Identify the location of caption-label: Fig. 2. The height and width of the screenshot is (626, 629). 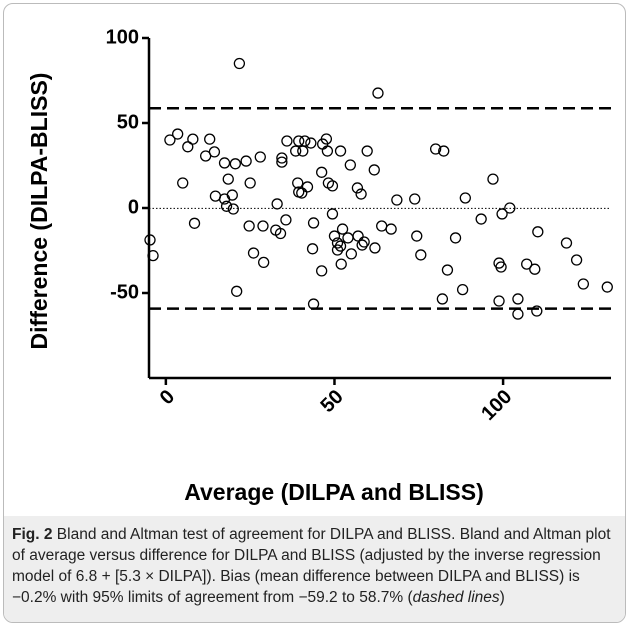
(32, 534).